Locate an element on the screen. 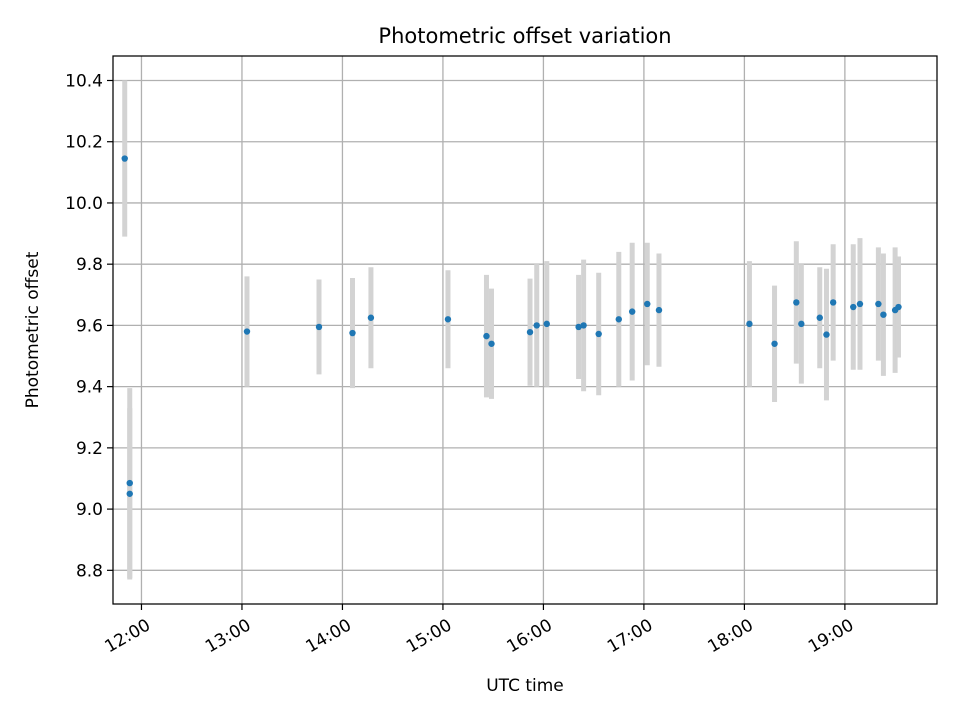 The width and height of the screenshot is (960, 720). y-tick-label: 10.4 is located at coordinates (84, 81).